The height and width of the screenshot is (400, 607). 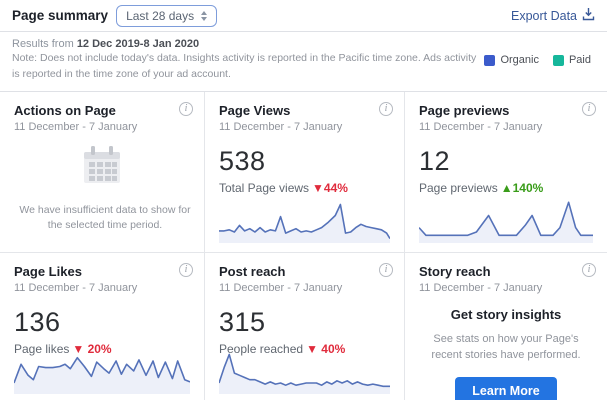 I want to click on metric-row: Page previews ▲140%, so click(x=506, y=188).